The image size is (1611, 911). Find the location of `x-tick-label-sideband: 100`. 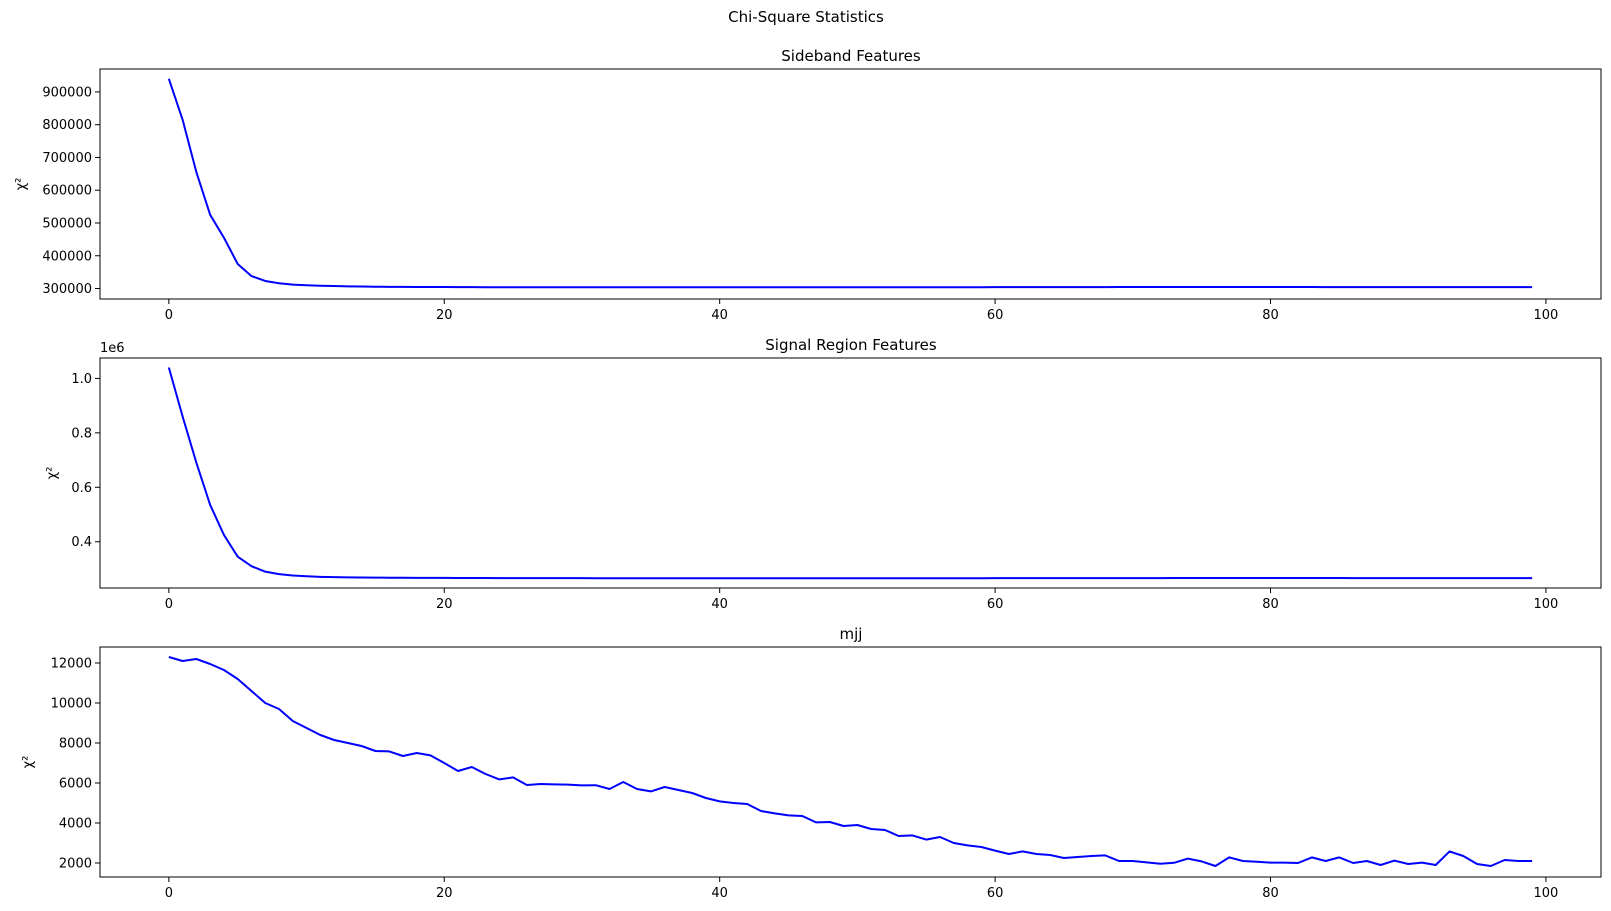

x-tick-label-sideband: 100 is located at coordinates (1546, 315).